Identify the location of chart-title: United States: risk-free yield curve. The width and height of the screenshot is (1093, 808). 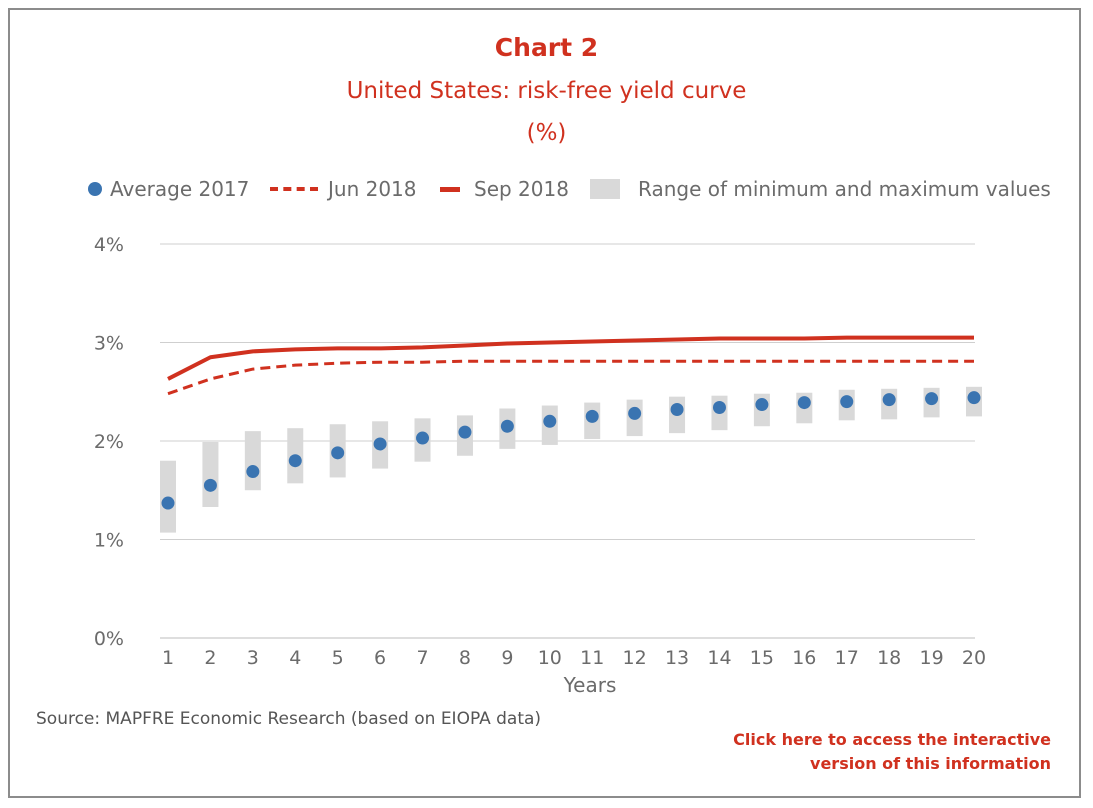
(546, 91).